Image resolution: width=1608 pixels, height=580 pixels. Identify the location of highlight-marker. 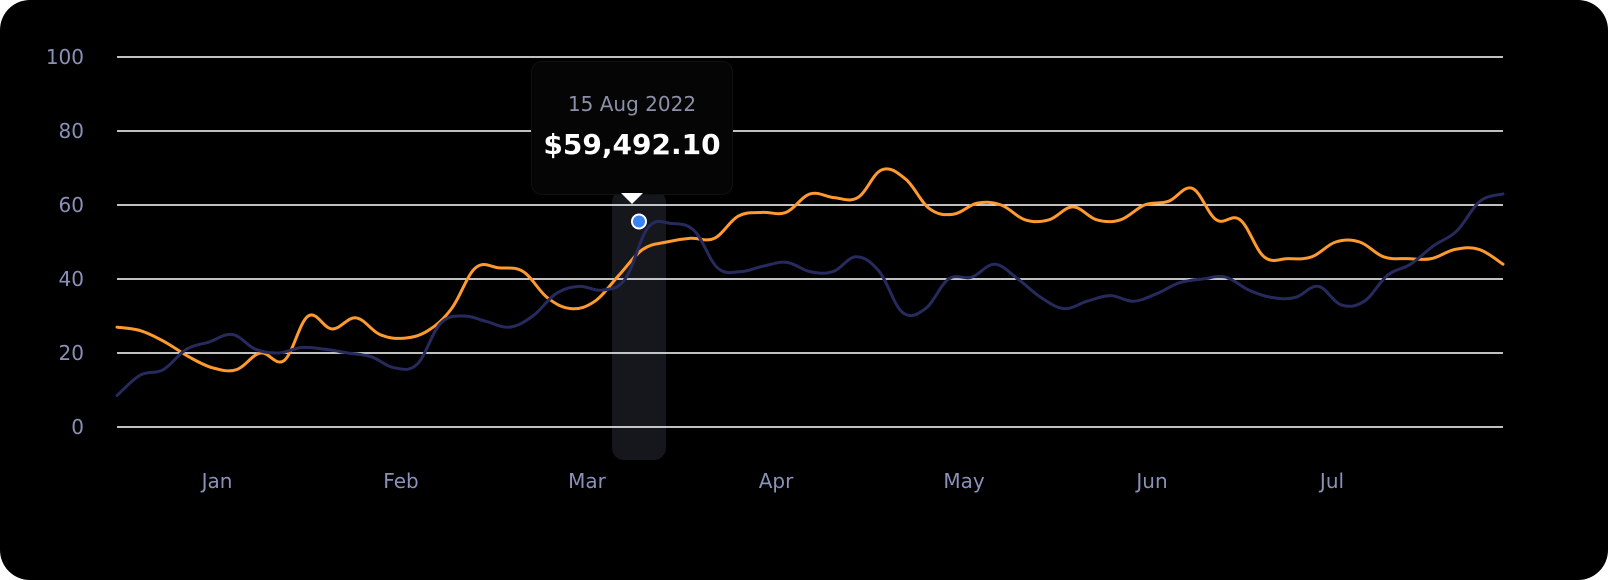
(639, 221).